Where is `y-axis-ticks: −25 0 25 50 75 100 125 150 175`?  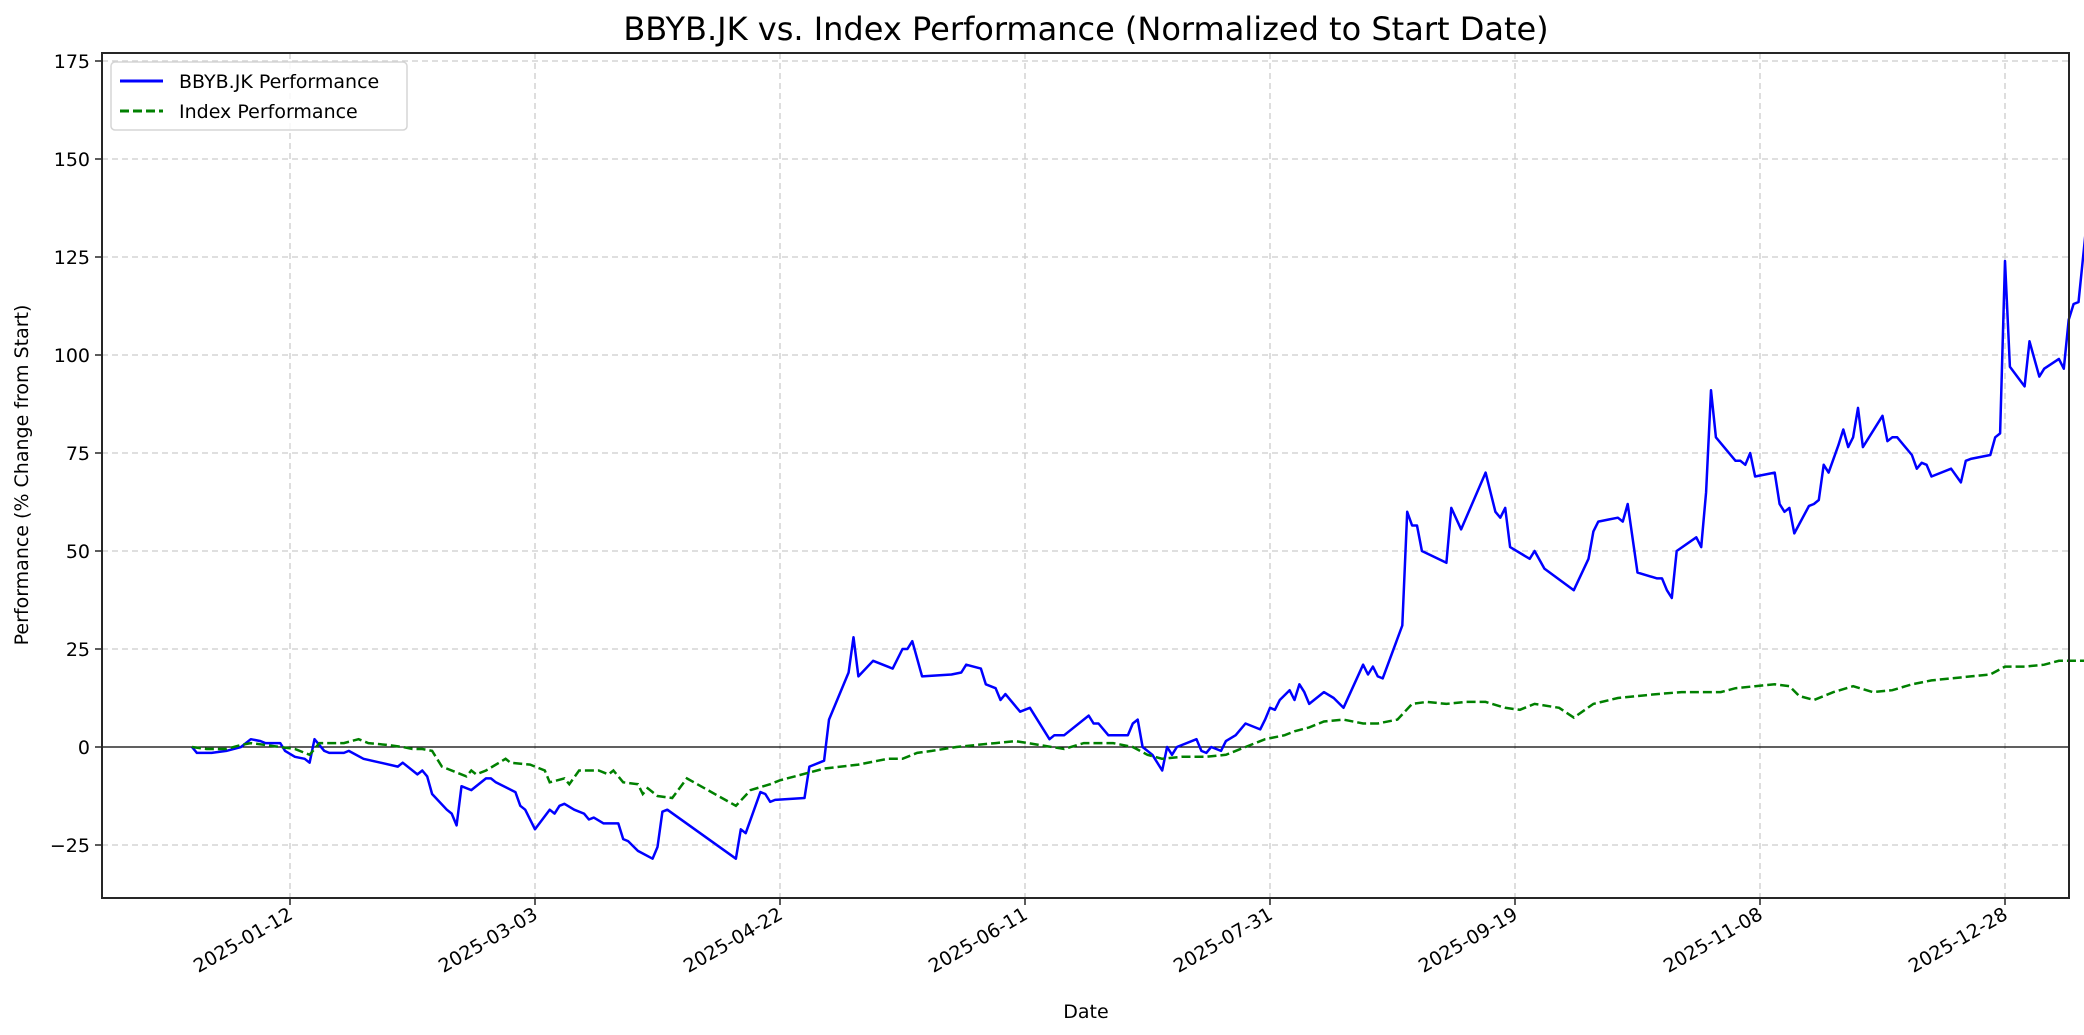 y-axis-ticks: −25 0 25 50 75 100 125 150 175 is located at coordinates (76, 454).